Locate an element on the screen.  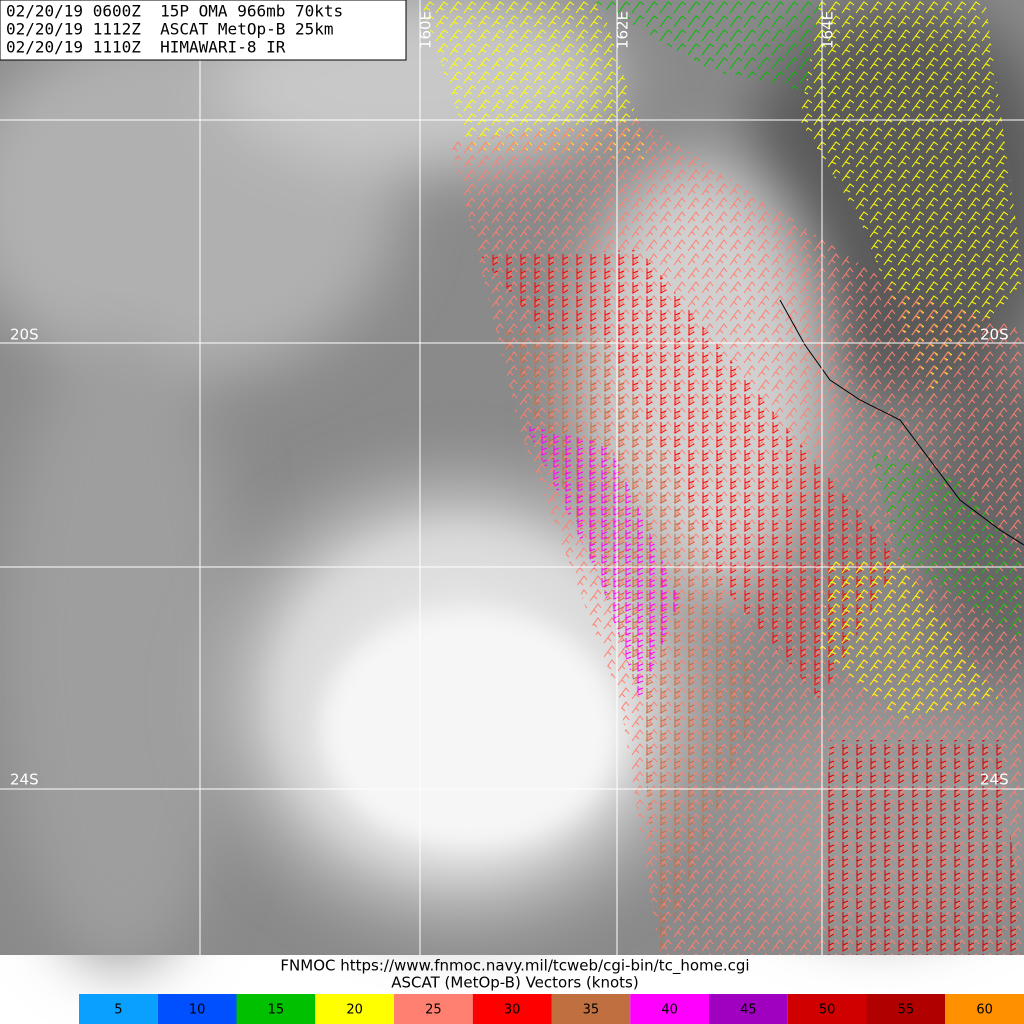
legend-label: 55 is located at coordinates (906, 1010).